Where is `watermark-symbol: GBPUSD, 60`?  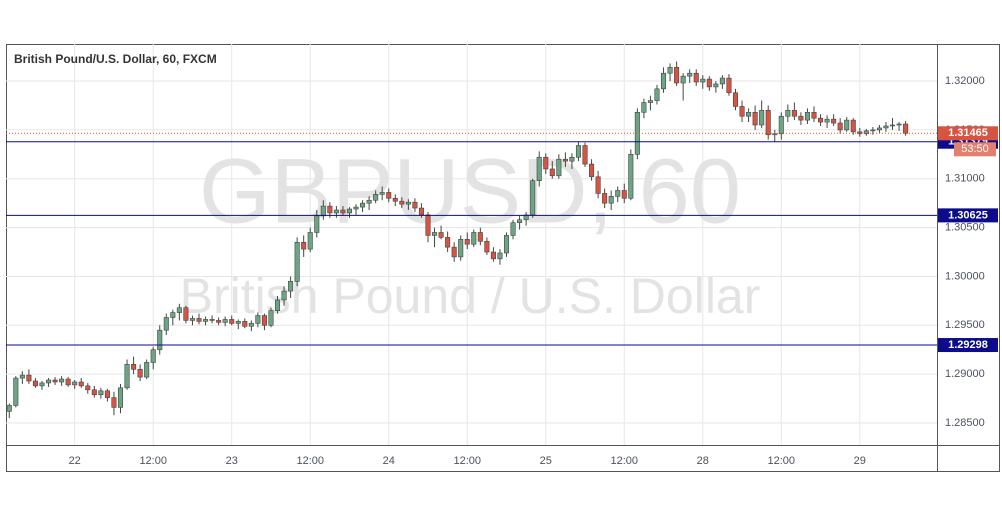
watermark-symbol: GBPUSD, 60 is located at coordinates (470, 191).